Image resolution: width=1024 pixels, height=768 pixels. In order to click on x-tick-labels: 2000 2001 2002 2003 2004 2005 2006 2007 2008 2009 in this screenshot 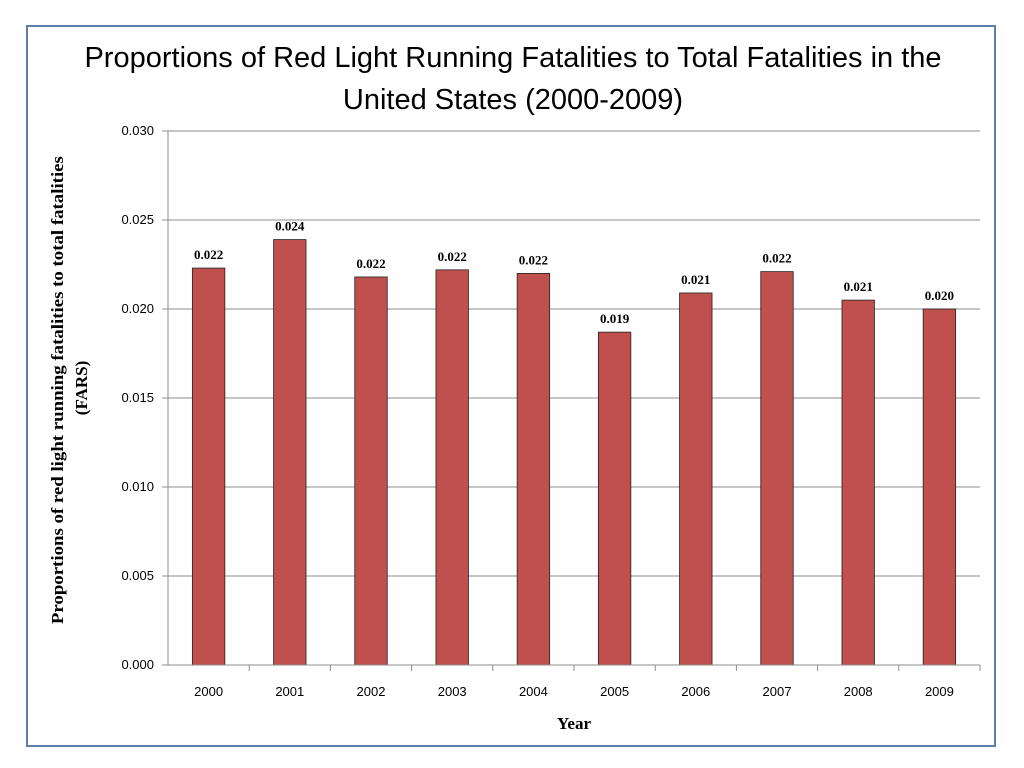, I will do `click(574, 691)`.